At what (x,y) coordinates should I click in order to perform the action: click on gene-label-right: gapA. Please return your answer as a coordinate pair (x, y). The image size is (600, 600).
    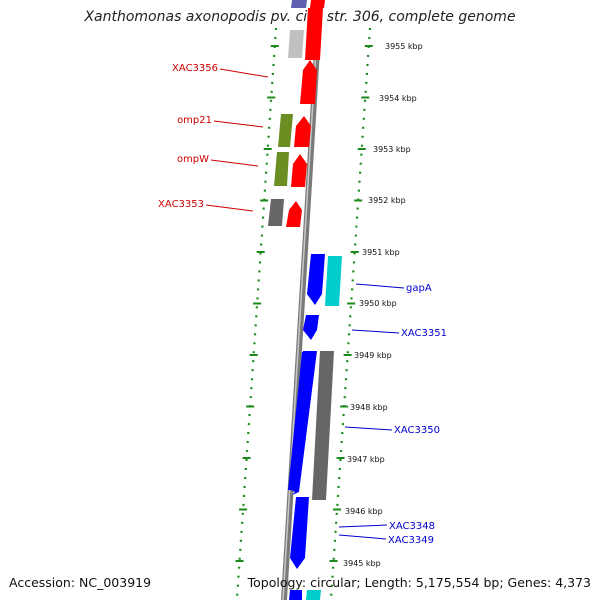
    Looking at the image, I should click on (419, 288).